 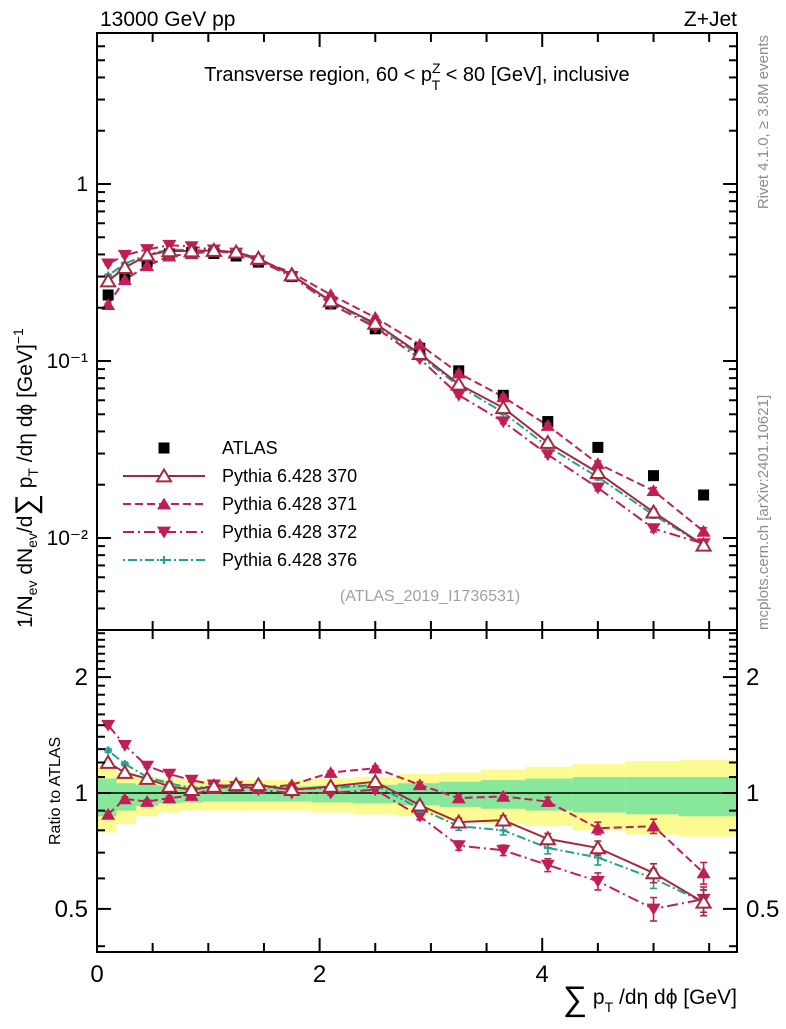 I want to click on tick-label: 10⁻¹, so click(x=67, y=361).